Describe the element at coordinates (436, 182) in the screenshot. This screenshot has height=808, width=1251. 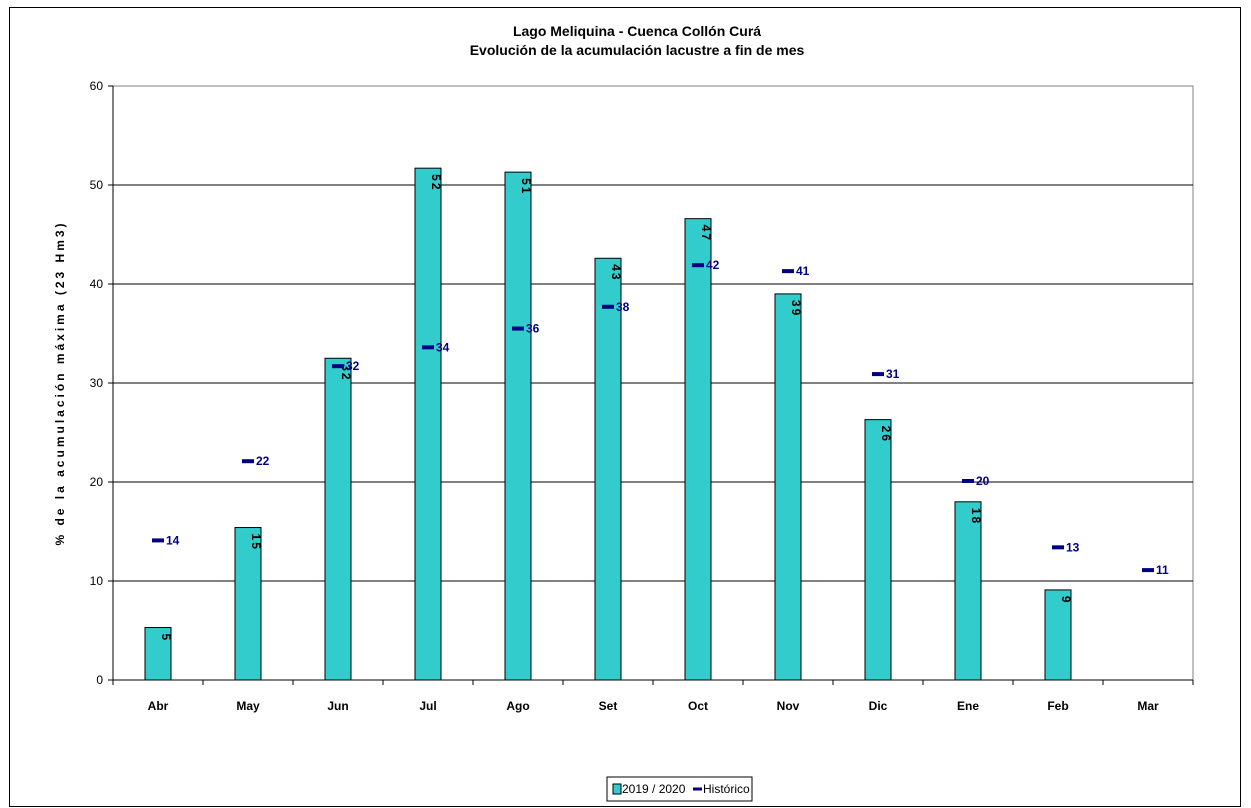
I see `bar-value-label: 52` at that location.